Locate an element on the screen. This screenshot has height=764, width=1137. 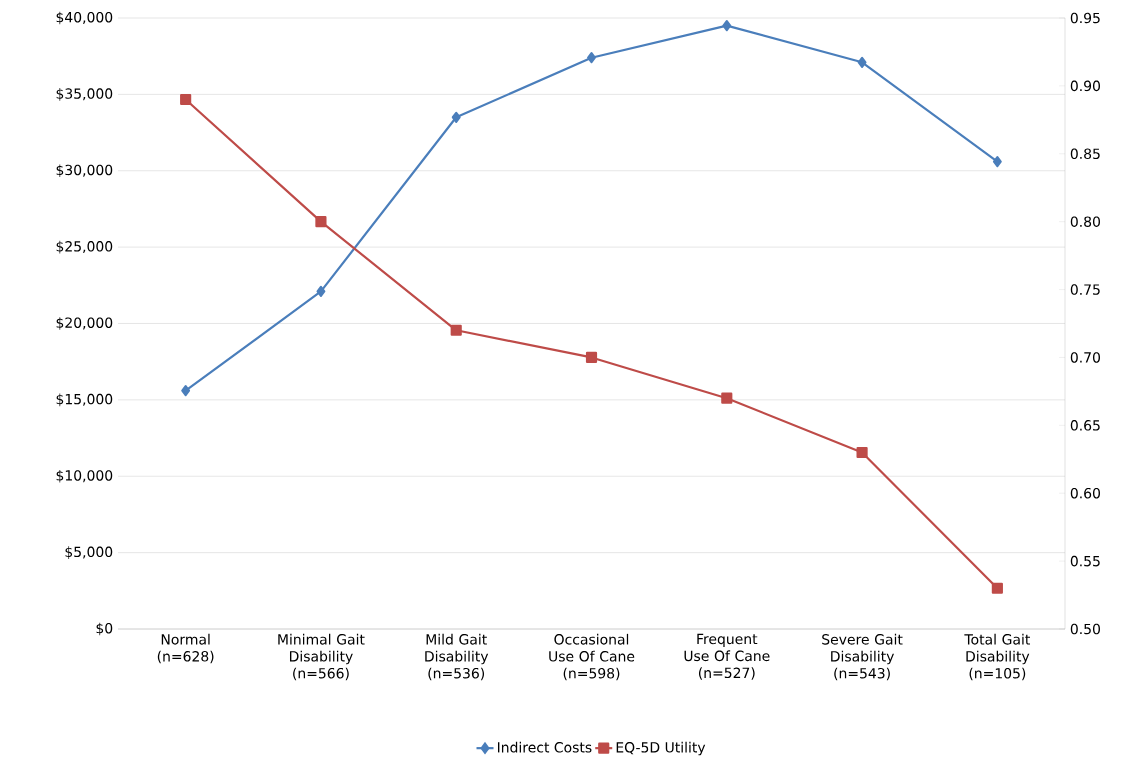
x-tick-label: Total Gait Disability (n=105) is located at coordinates (997, 657).